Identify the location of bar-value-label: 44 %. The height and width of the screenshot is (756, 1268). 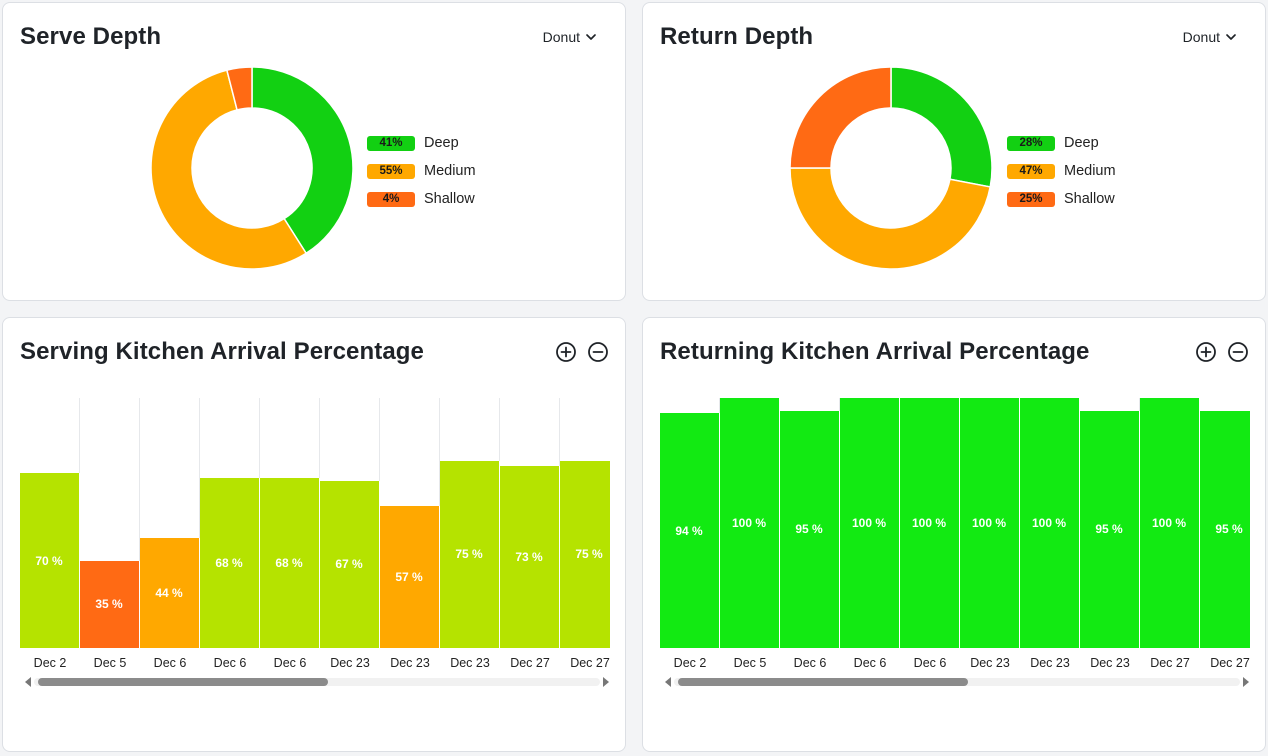
(169, 593).